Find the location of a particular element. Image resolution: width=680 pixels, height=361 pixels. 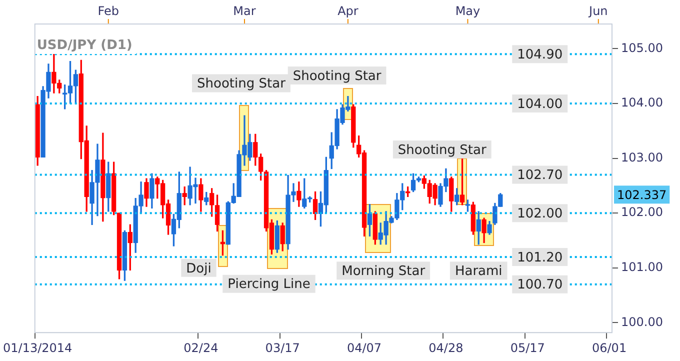

text: USD/JPY (D1) is located at coordinates (84, 45).